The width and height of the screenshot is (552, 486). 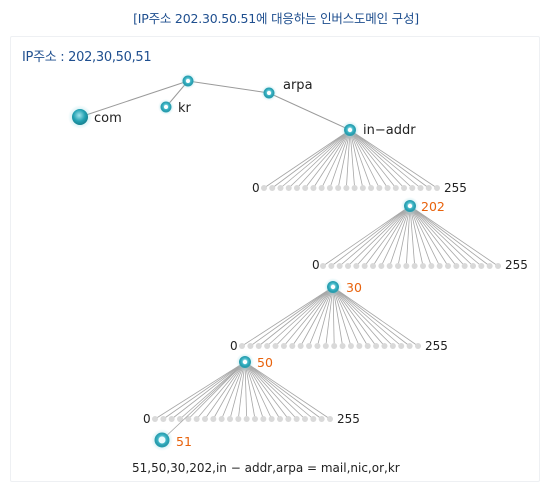 What do you see at coordinates (185, 108) in the screenshot?
I see `label-kr: kr` at bounding box center [185, 108].